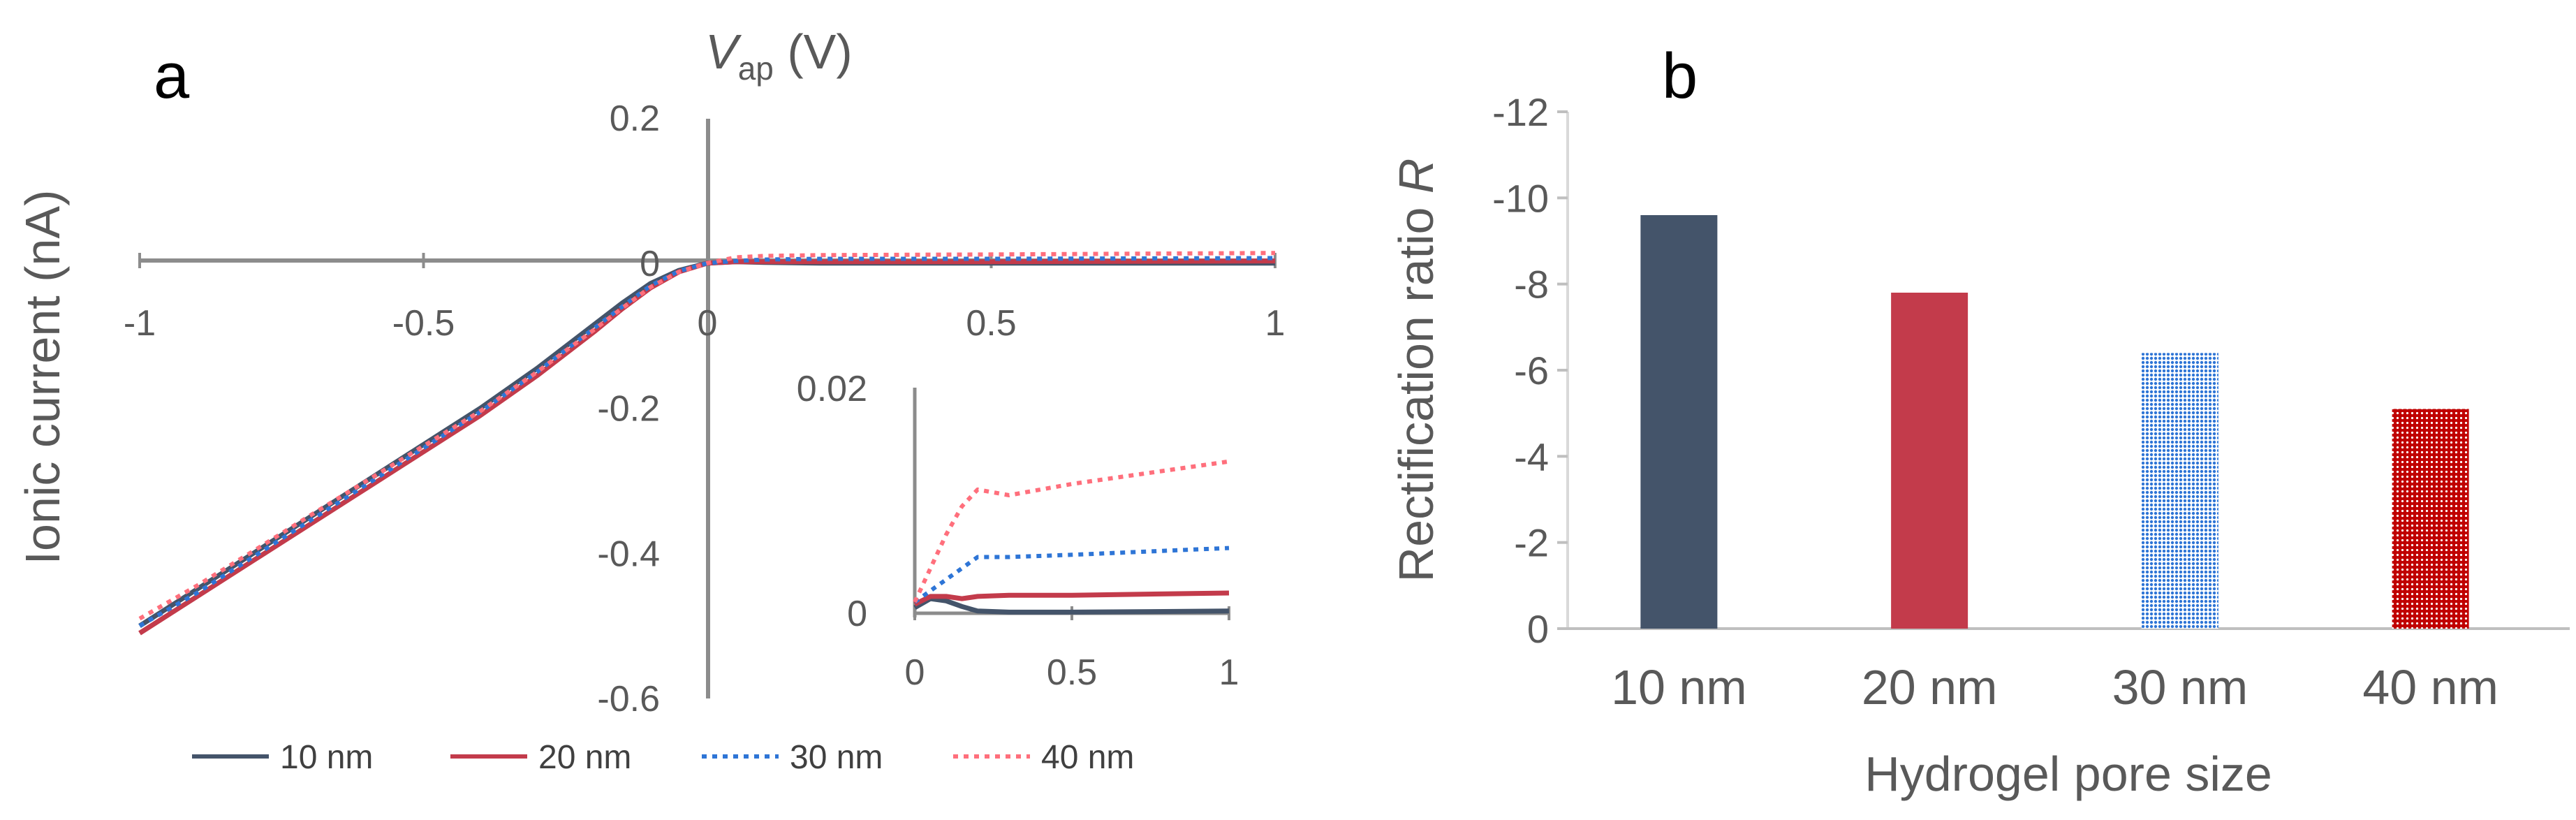 The image size is (2576, 820). What do you see at coordinates (1416, 176) in the screenshot?
I see `y-axis-title-r: R` at bounding box center [1416, 176].